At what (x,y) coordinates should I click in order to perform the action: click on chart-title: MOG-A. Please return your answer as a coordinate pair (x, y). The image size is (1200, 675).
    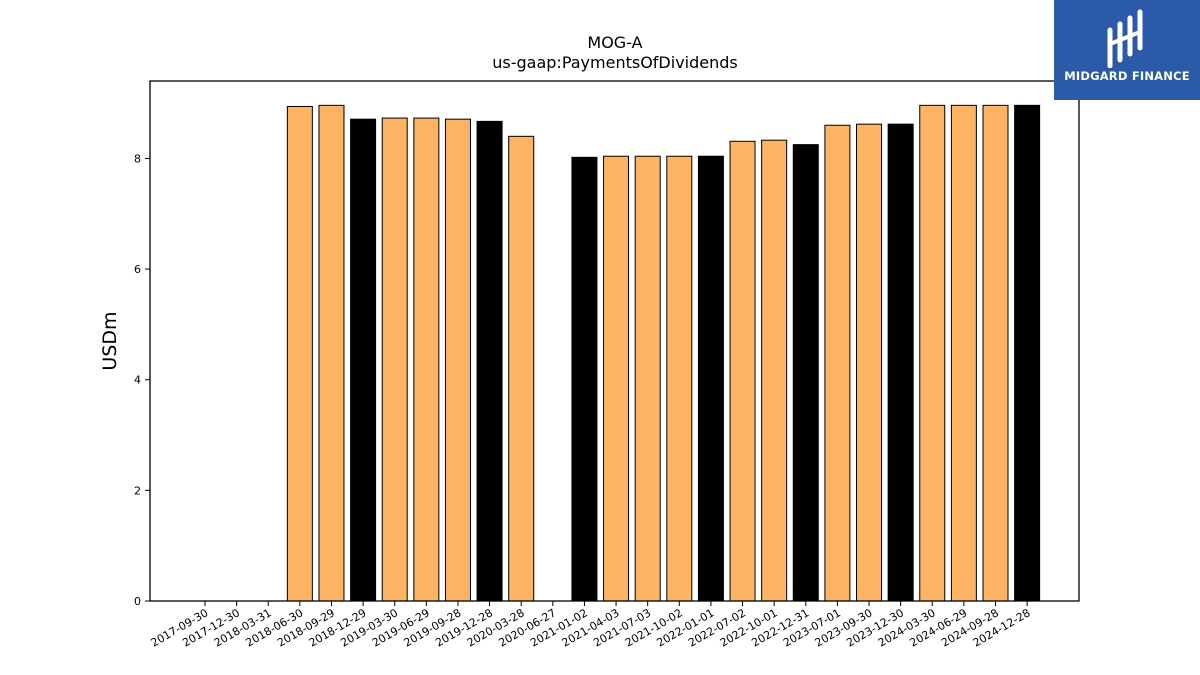
    Looking at the image, I should click on (614, 42).